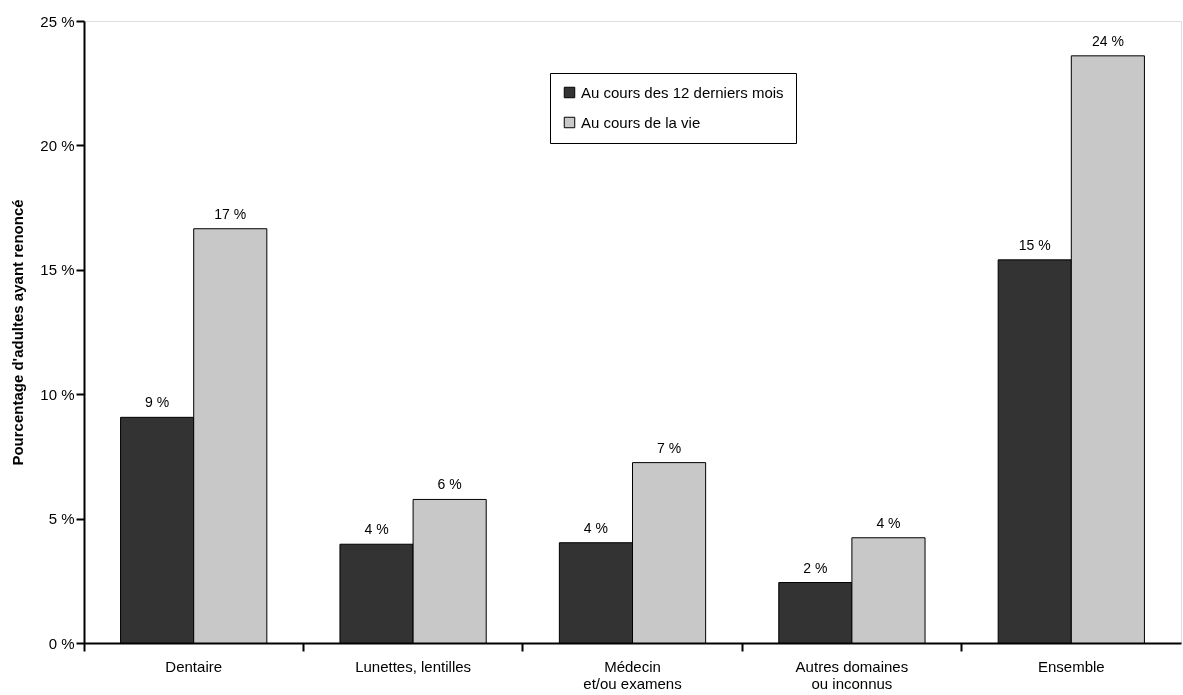 The width and height of the screenshot is (1183, 695). Describe the element at coordinates (815, 567) in the screenshot. I see `data-label: 2 %` at that location.